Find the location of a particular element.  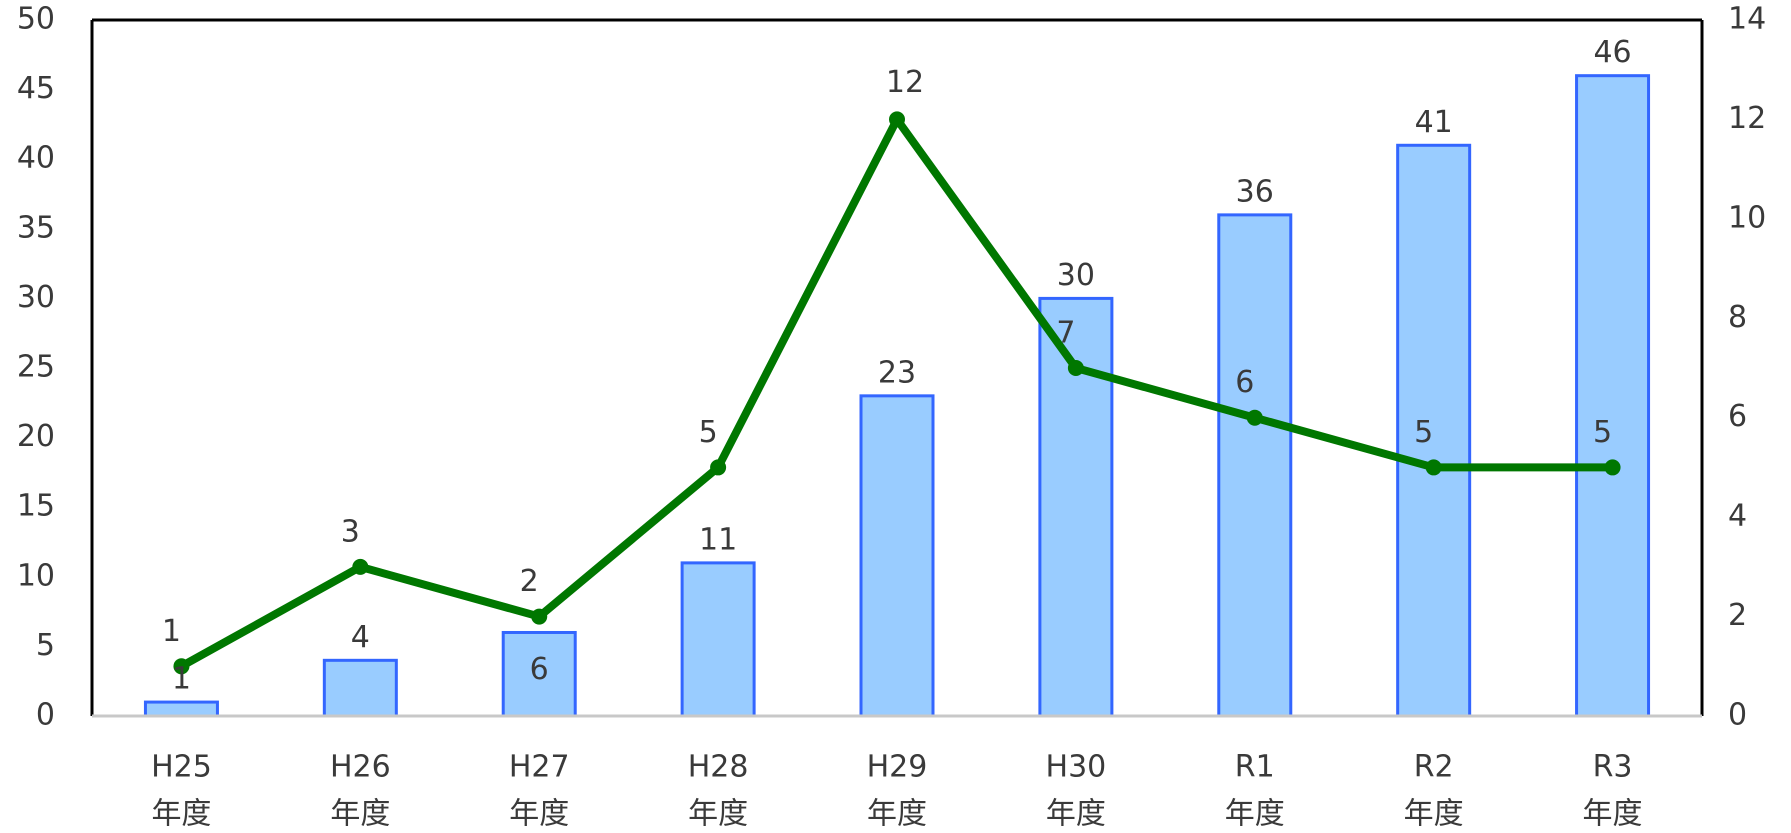

right-tick-label: 0 is located at coordinates (1737, 715).